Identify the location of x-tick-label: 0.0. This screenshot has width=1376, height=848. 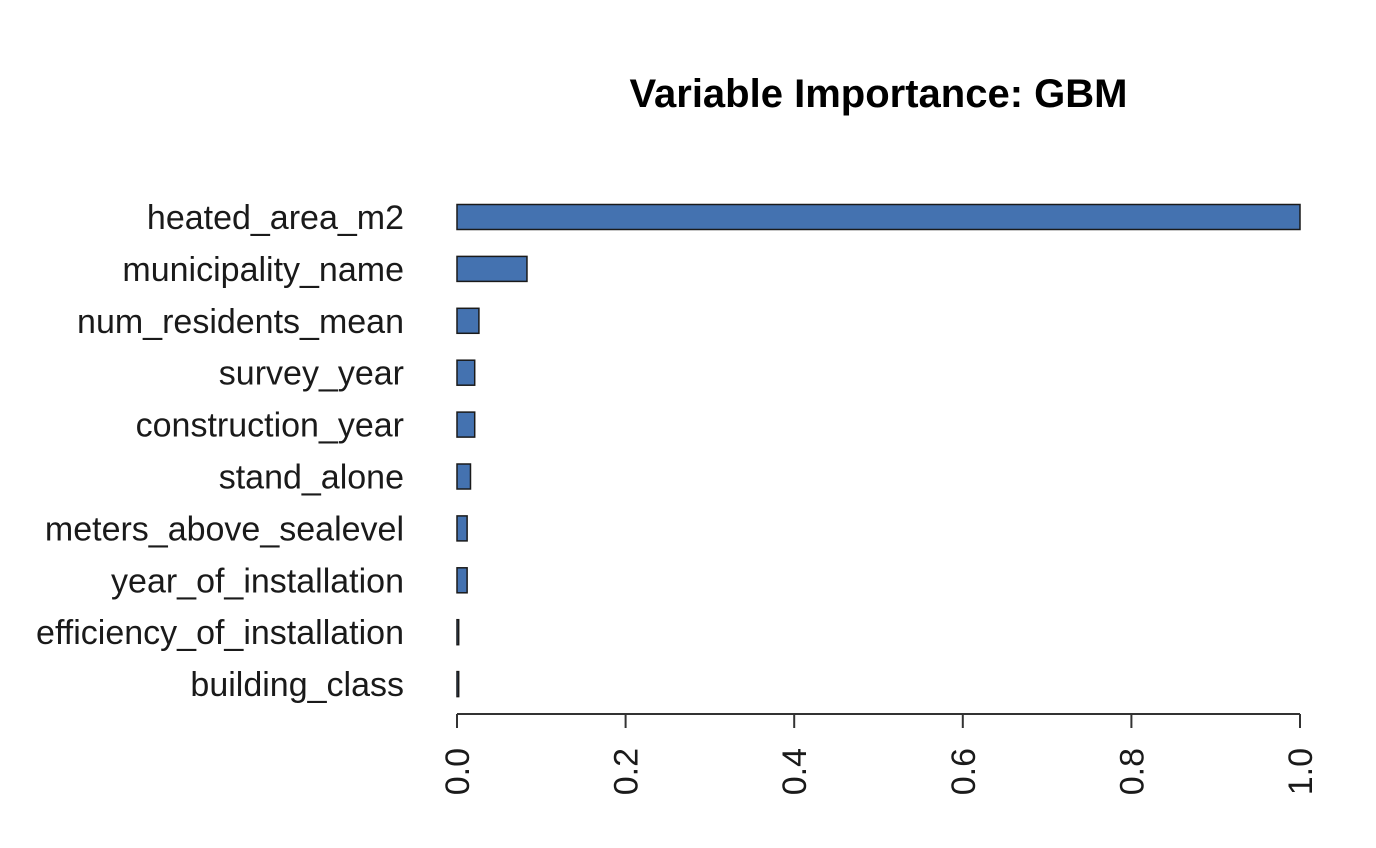
(458, 771).